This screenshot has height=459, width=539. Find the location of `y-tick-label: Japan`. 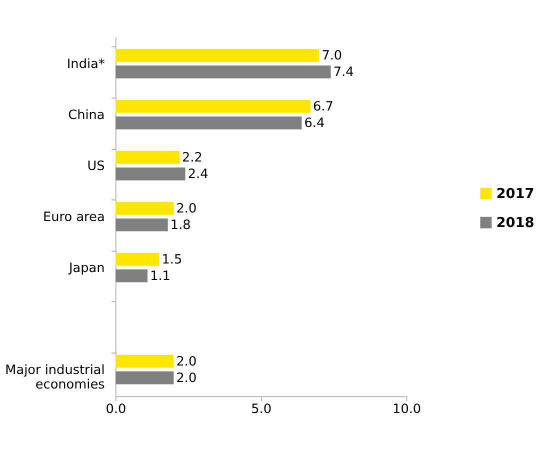

y-tick-label: Japan is located at coordinates (86, 268).